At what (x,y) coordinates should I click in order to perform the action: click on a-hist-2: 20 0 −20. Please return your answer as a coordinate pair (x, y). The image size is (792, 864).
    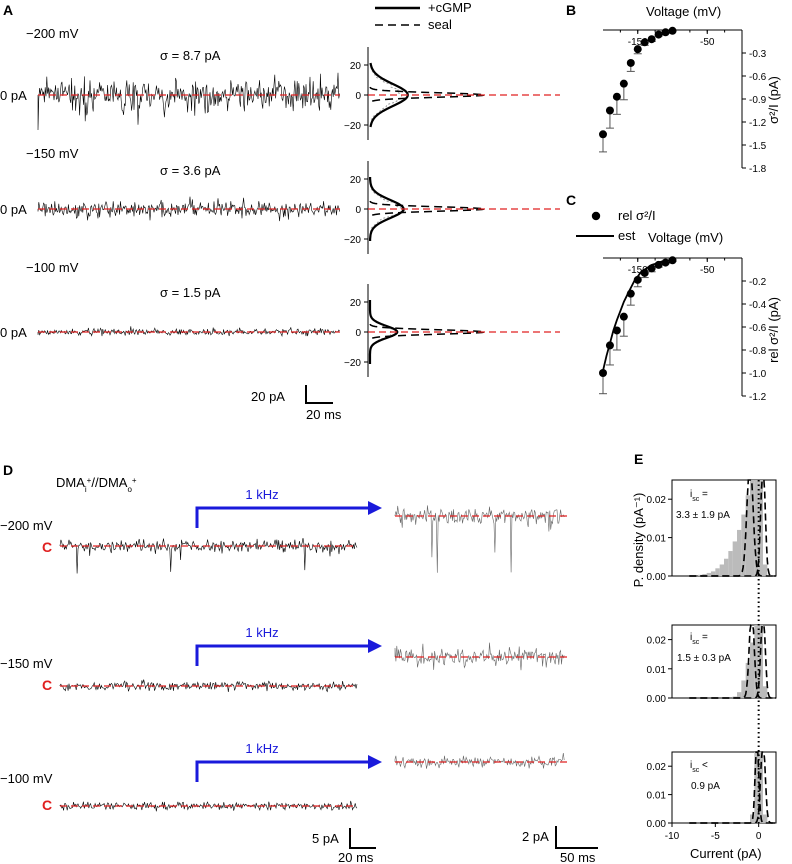
    Looking at the image, I should click on (452, 207).